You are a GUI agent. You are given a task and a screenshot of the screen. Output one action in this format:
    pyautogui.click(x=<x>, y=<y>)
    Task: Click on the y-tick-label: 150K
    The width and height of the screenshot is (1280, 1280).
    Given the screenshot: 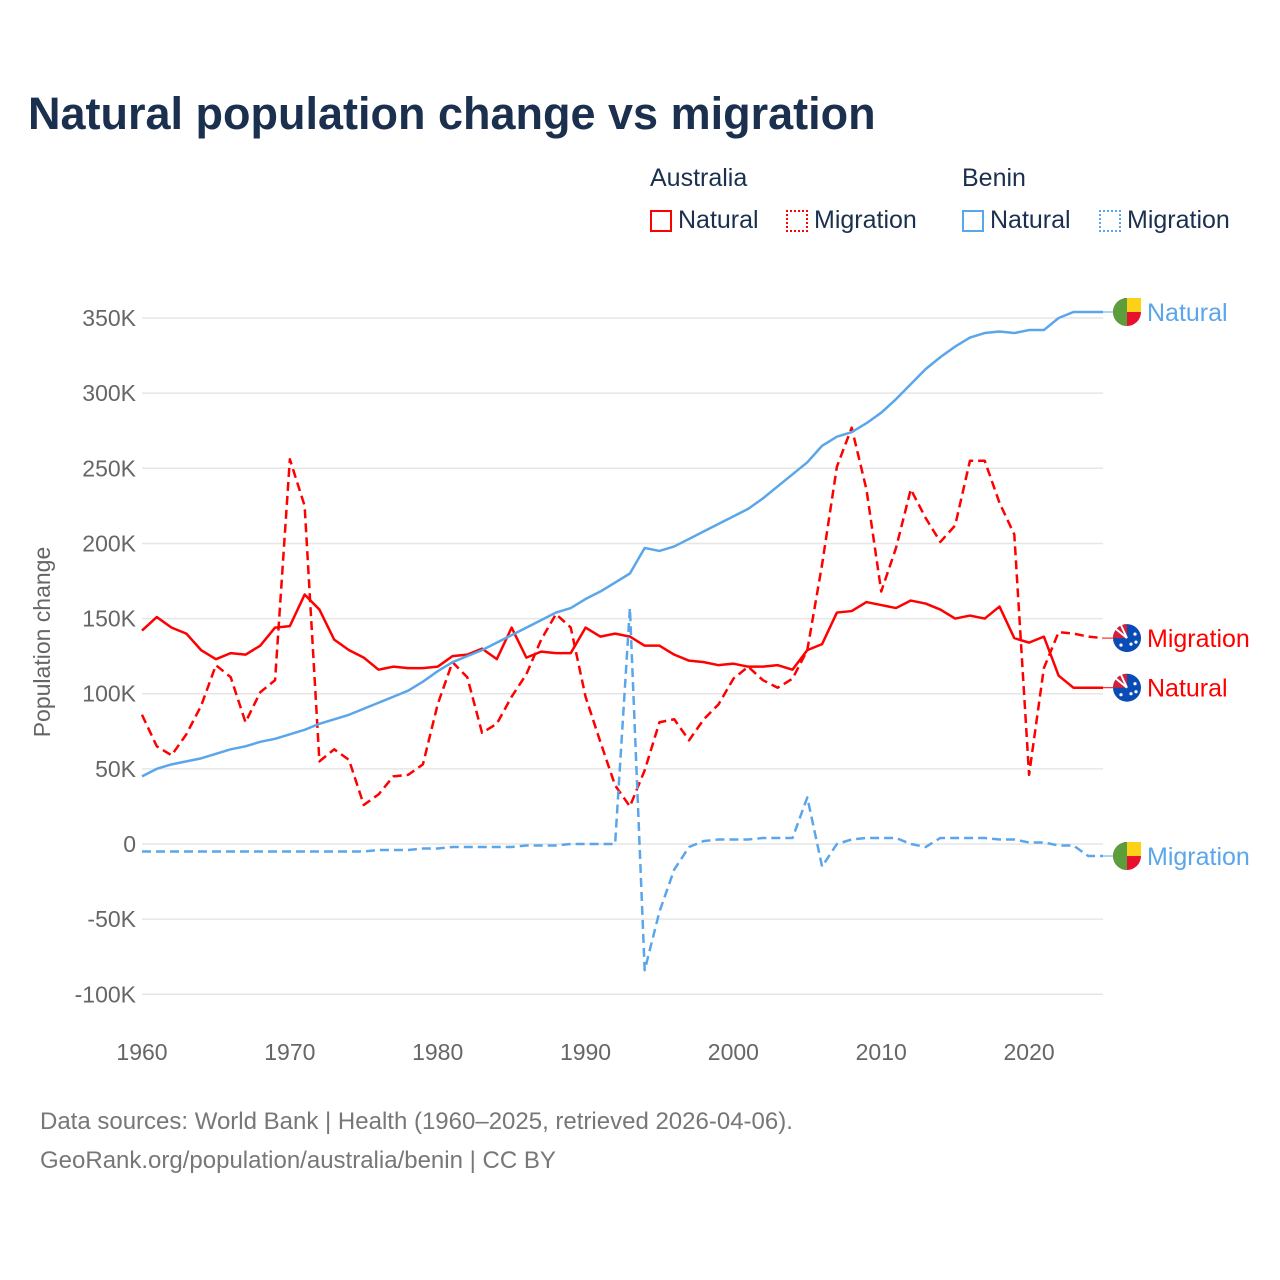 What is the action you would take?
    pyautogui.click(x=109, y=619)
    